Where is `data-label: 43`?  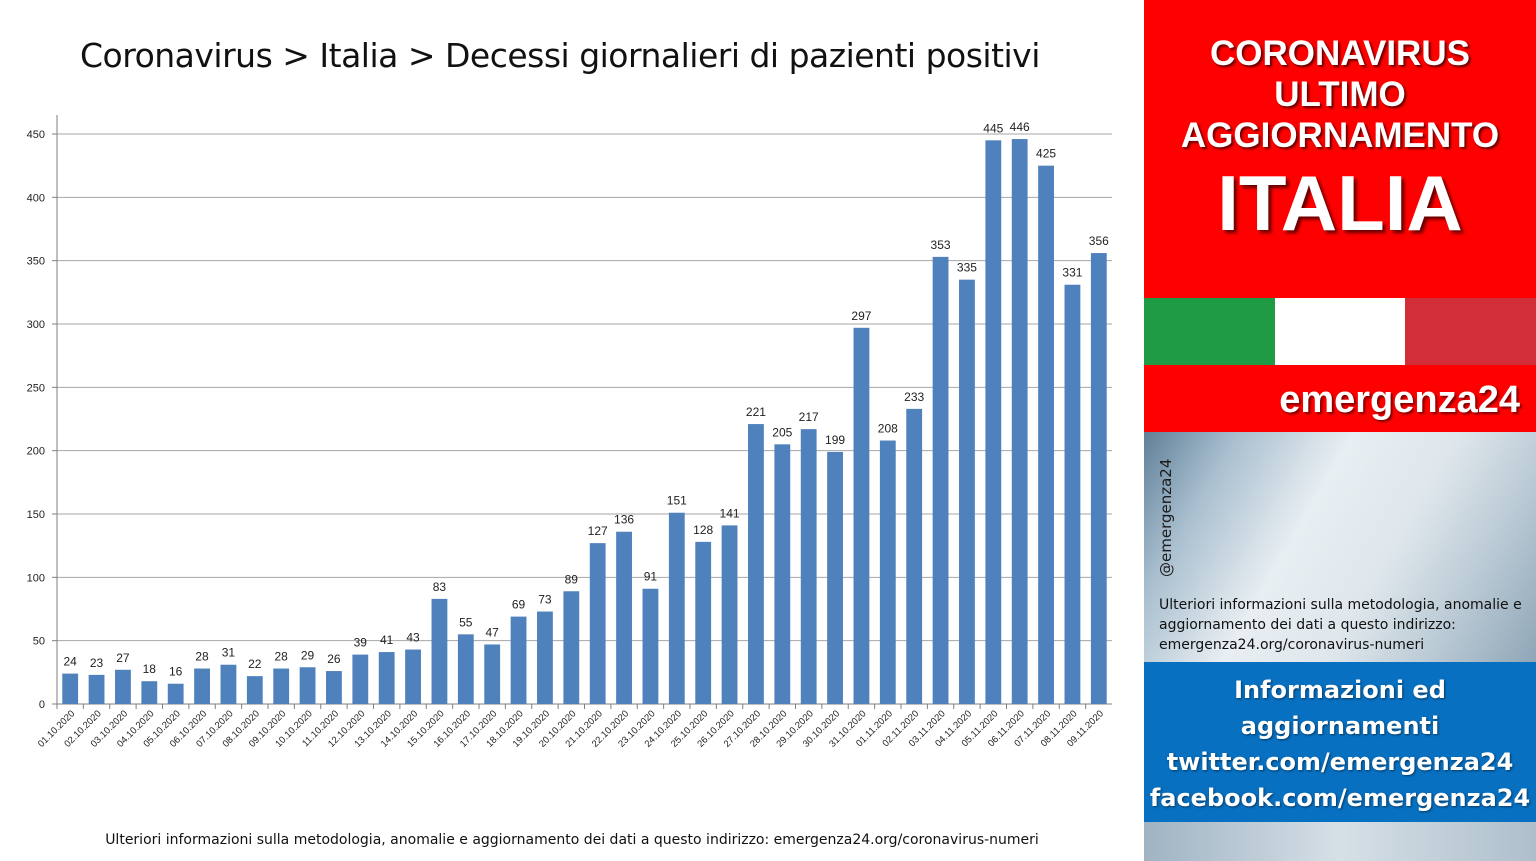
data-label: 43 is located at coordinates (413, 638).